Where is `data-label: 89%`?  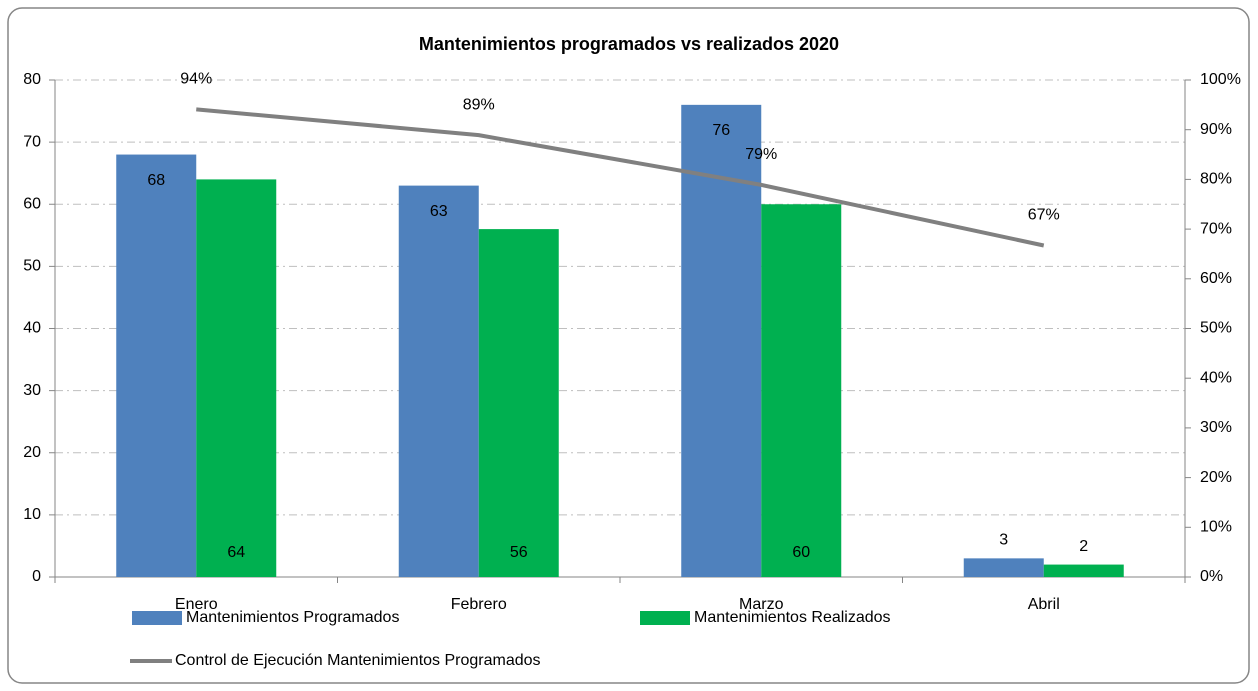
data-label: 89% is located at coordinates (479, 104).